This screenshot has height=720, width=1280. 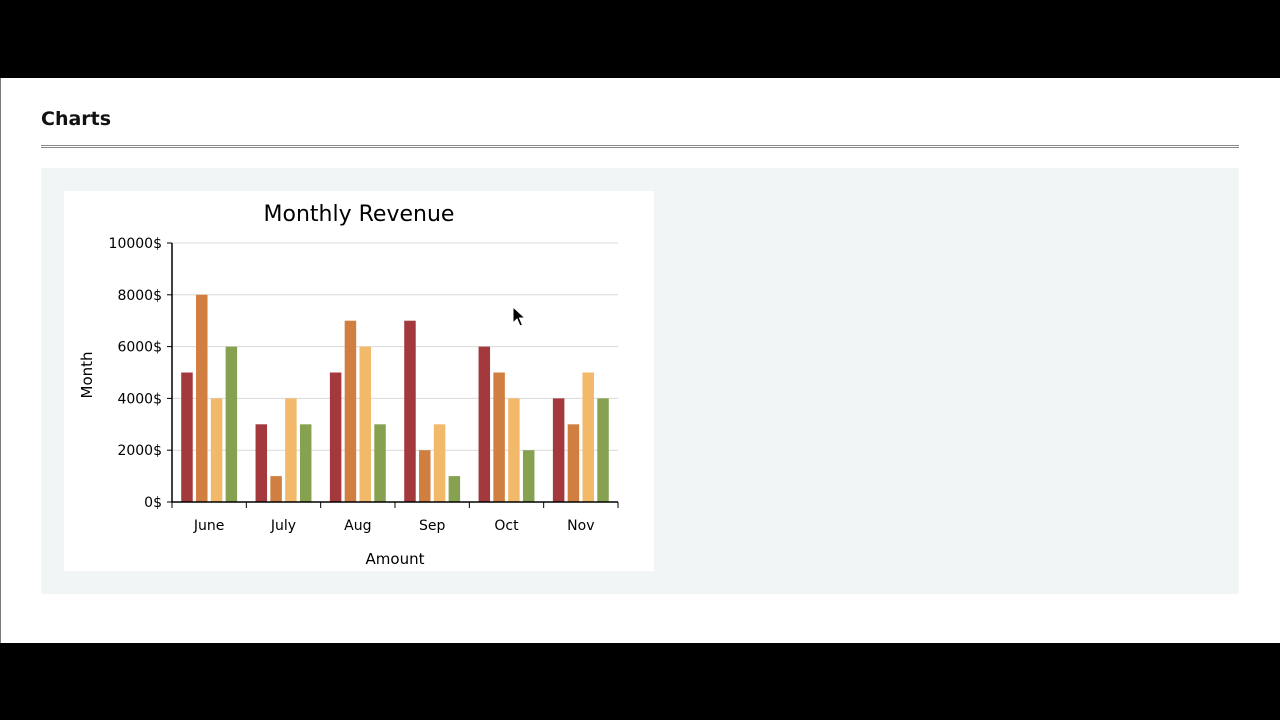 What do you see at coordinates (499, 437) in the screenshot?
I see `bar-oct-s2` at bounding box center [499, 437].